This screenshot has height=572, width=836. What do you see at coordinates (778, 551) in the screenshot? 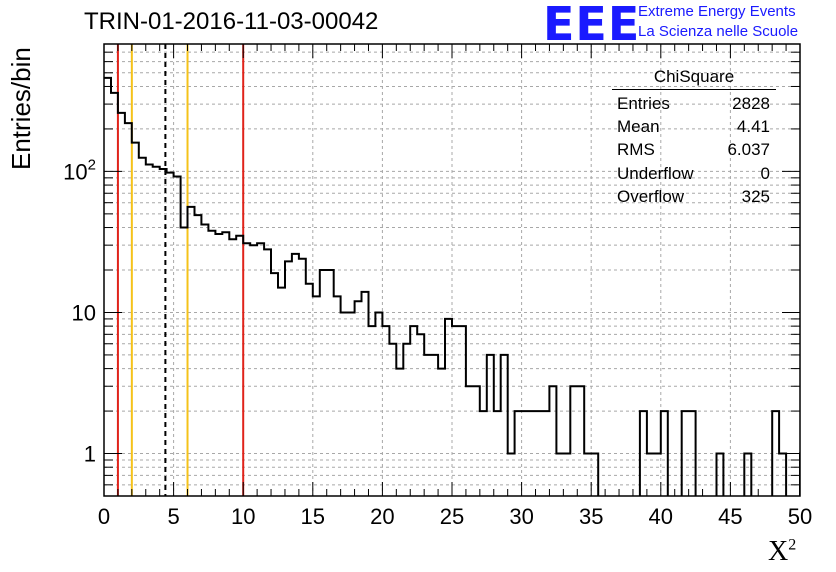
I see `x-axis-label-text: X` at bounding box center [778, 551].